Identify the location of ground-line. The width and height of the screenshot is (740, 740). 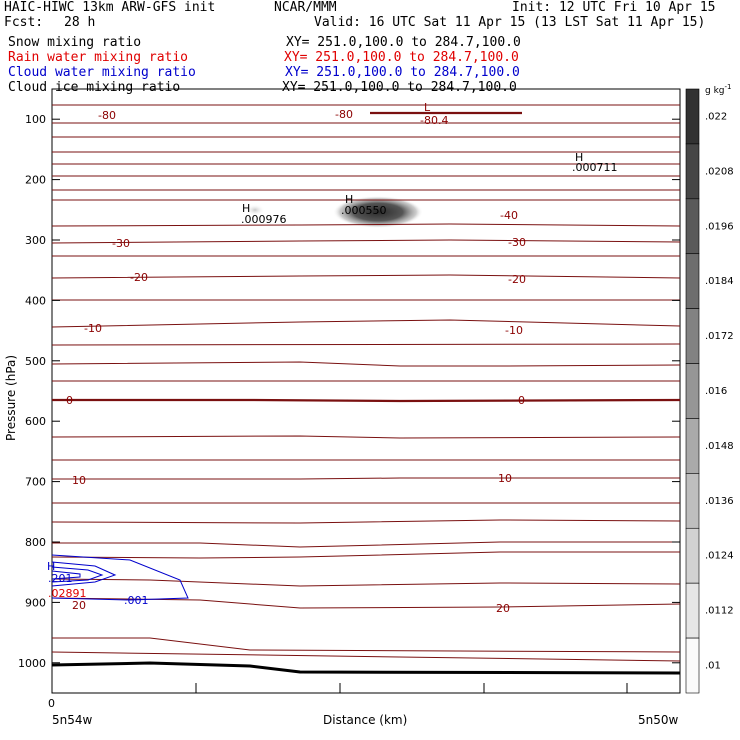
(366, 668).